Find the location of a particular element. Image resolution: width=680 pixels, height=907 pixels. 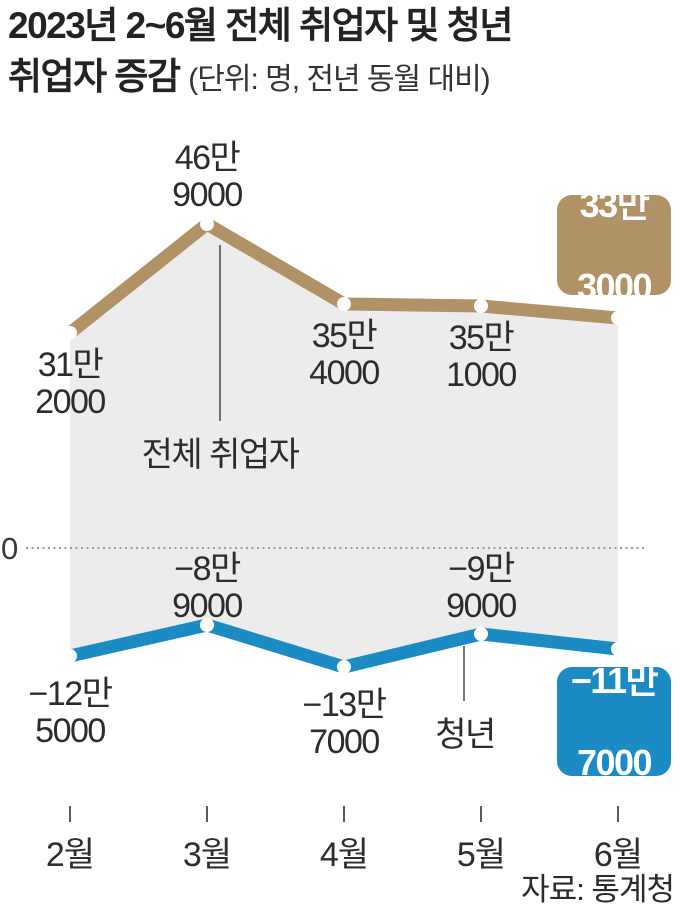

value-line-2: 5000 is located at coordinates (70, 731).